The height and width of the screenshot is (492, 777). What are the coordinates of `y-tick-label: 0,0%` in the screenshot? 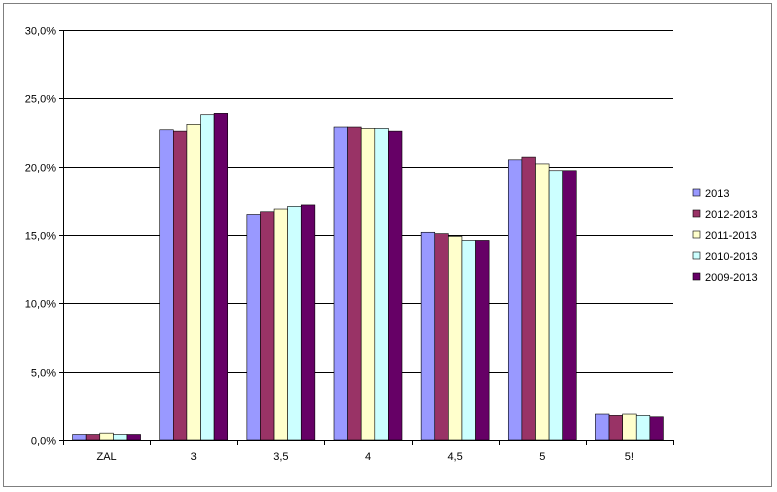 It's located at (43, 442).